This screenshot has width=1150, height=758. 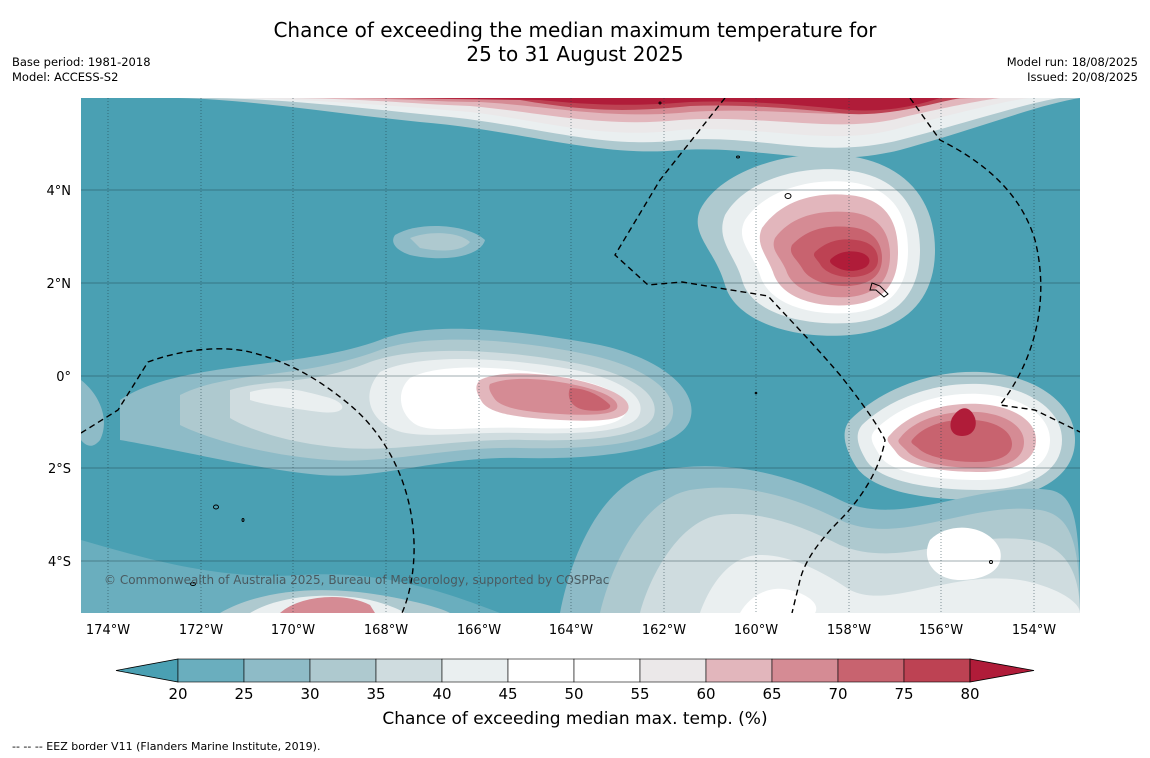 I want to click on equatorial-band, so click(x=406, y=402).